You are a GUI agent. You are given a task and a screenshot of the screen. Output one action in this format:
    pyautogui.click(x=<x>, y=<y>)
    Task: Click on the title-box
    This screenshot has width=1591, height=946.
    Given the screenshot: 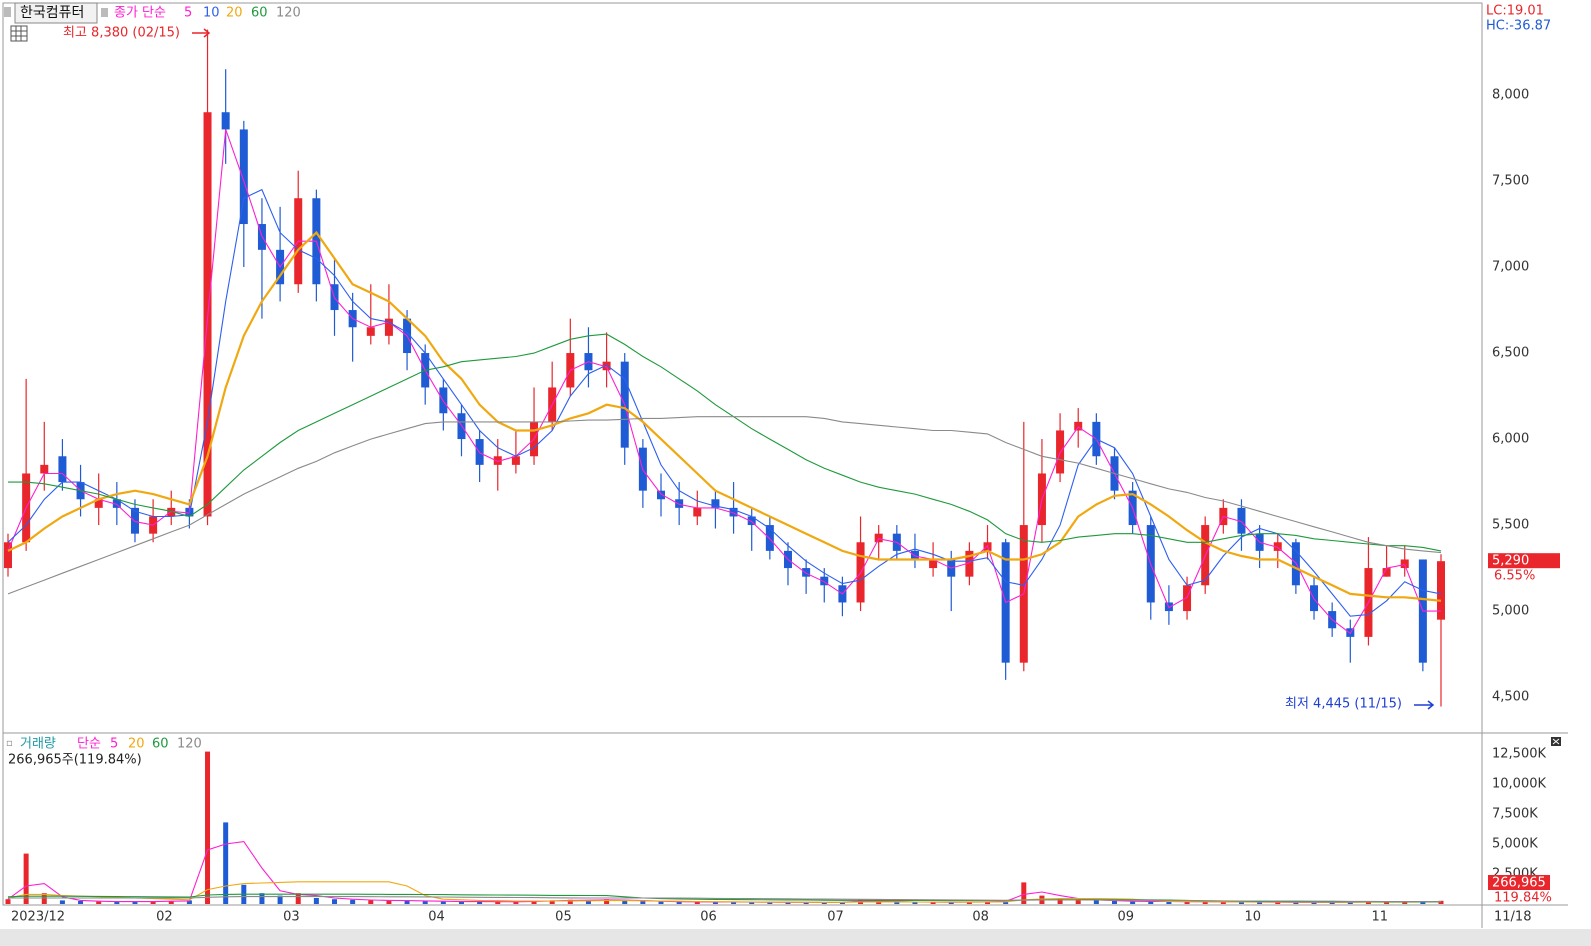 What is the action you would take?
    pyautogui.click(x=56, y=13)
    